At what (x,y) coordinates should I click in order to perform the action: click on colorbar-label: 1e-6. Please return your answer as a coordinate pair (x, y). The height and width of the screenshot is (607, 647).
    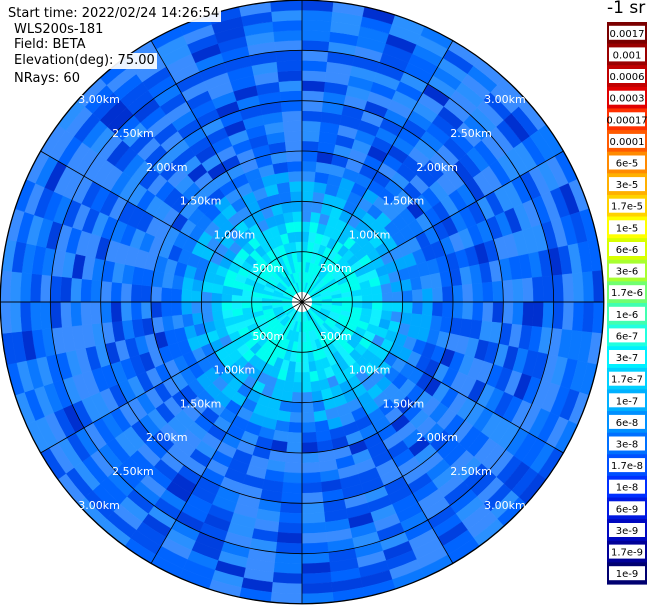
    Looking at the image, I should click on (627, 315).